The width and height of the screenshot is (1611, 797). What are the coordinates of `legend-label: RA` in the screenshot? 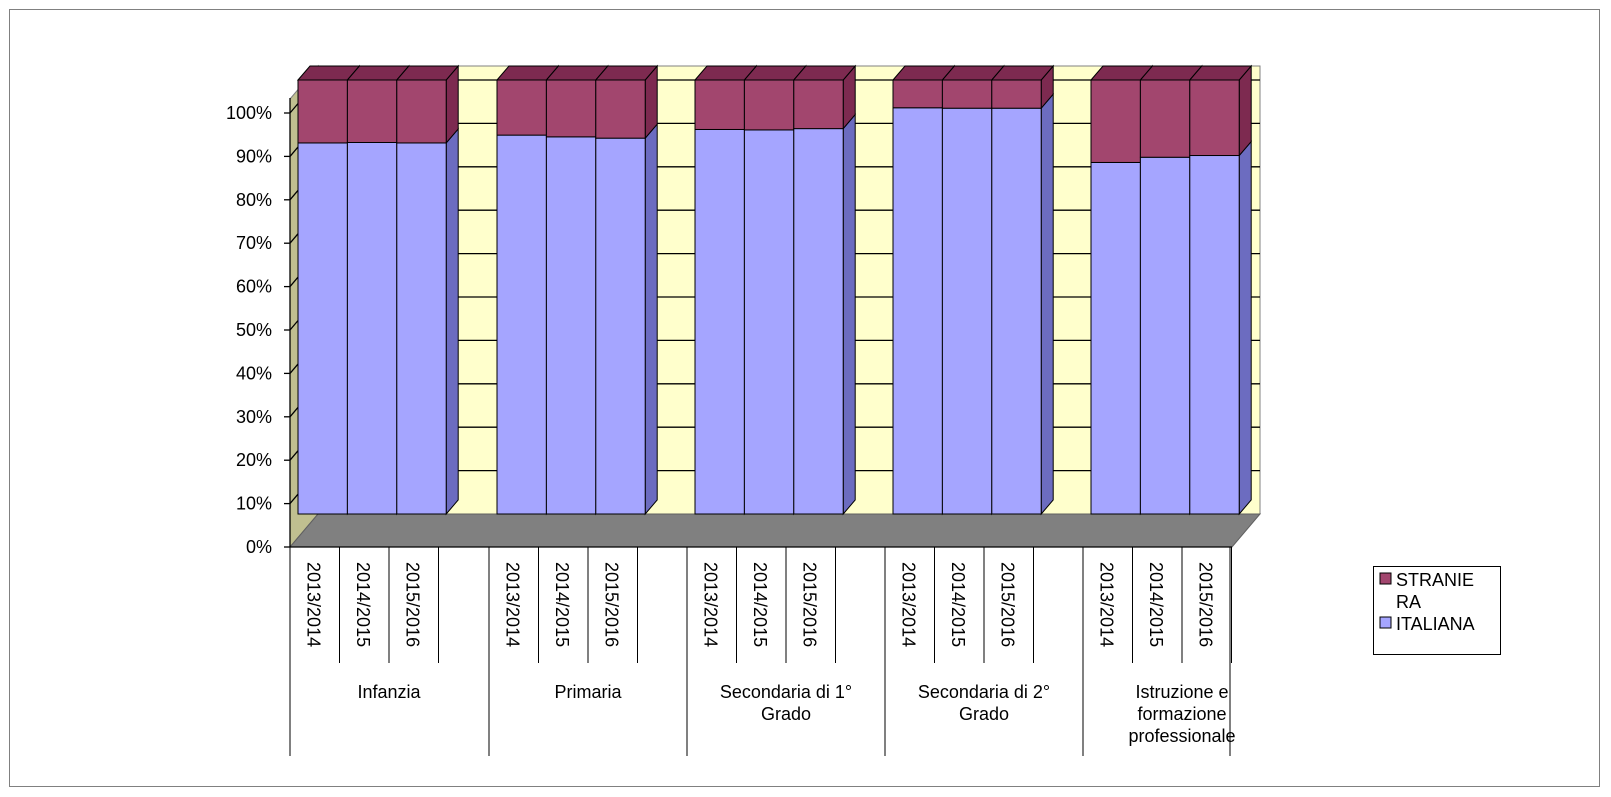 It's located at (1408, 602).